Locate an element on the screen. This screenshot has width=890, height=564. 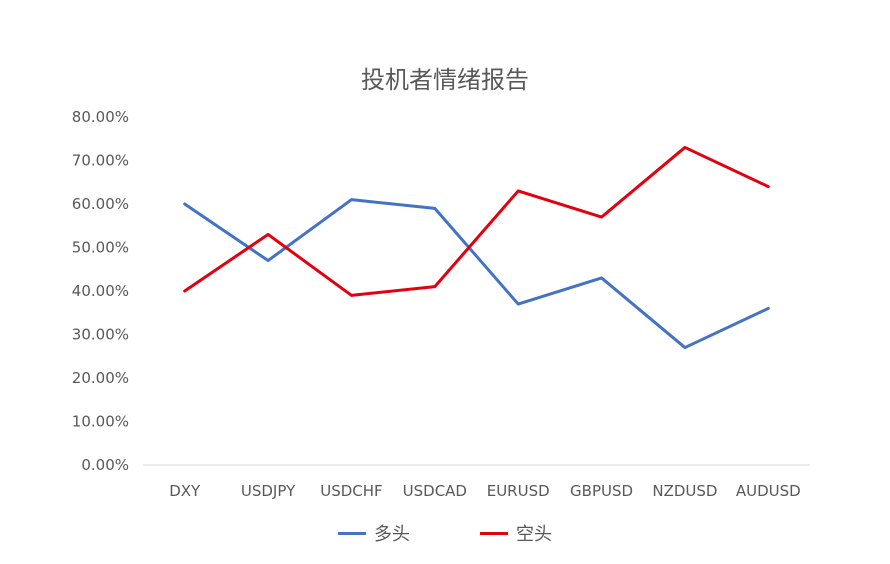
x-tick-label: NZDUSD is located at coordinates (684, 491).